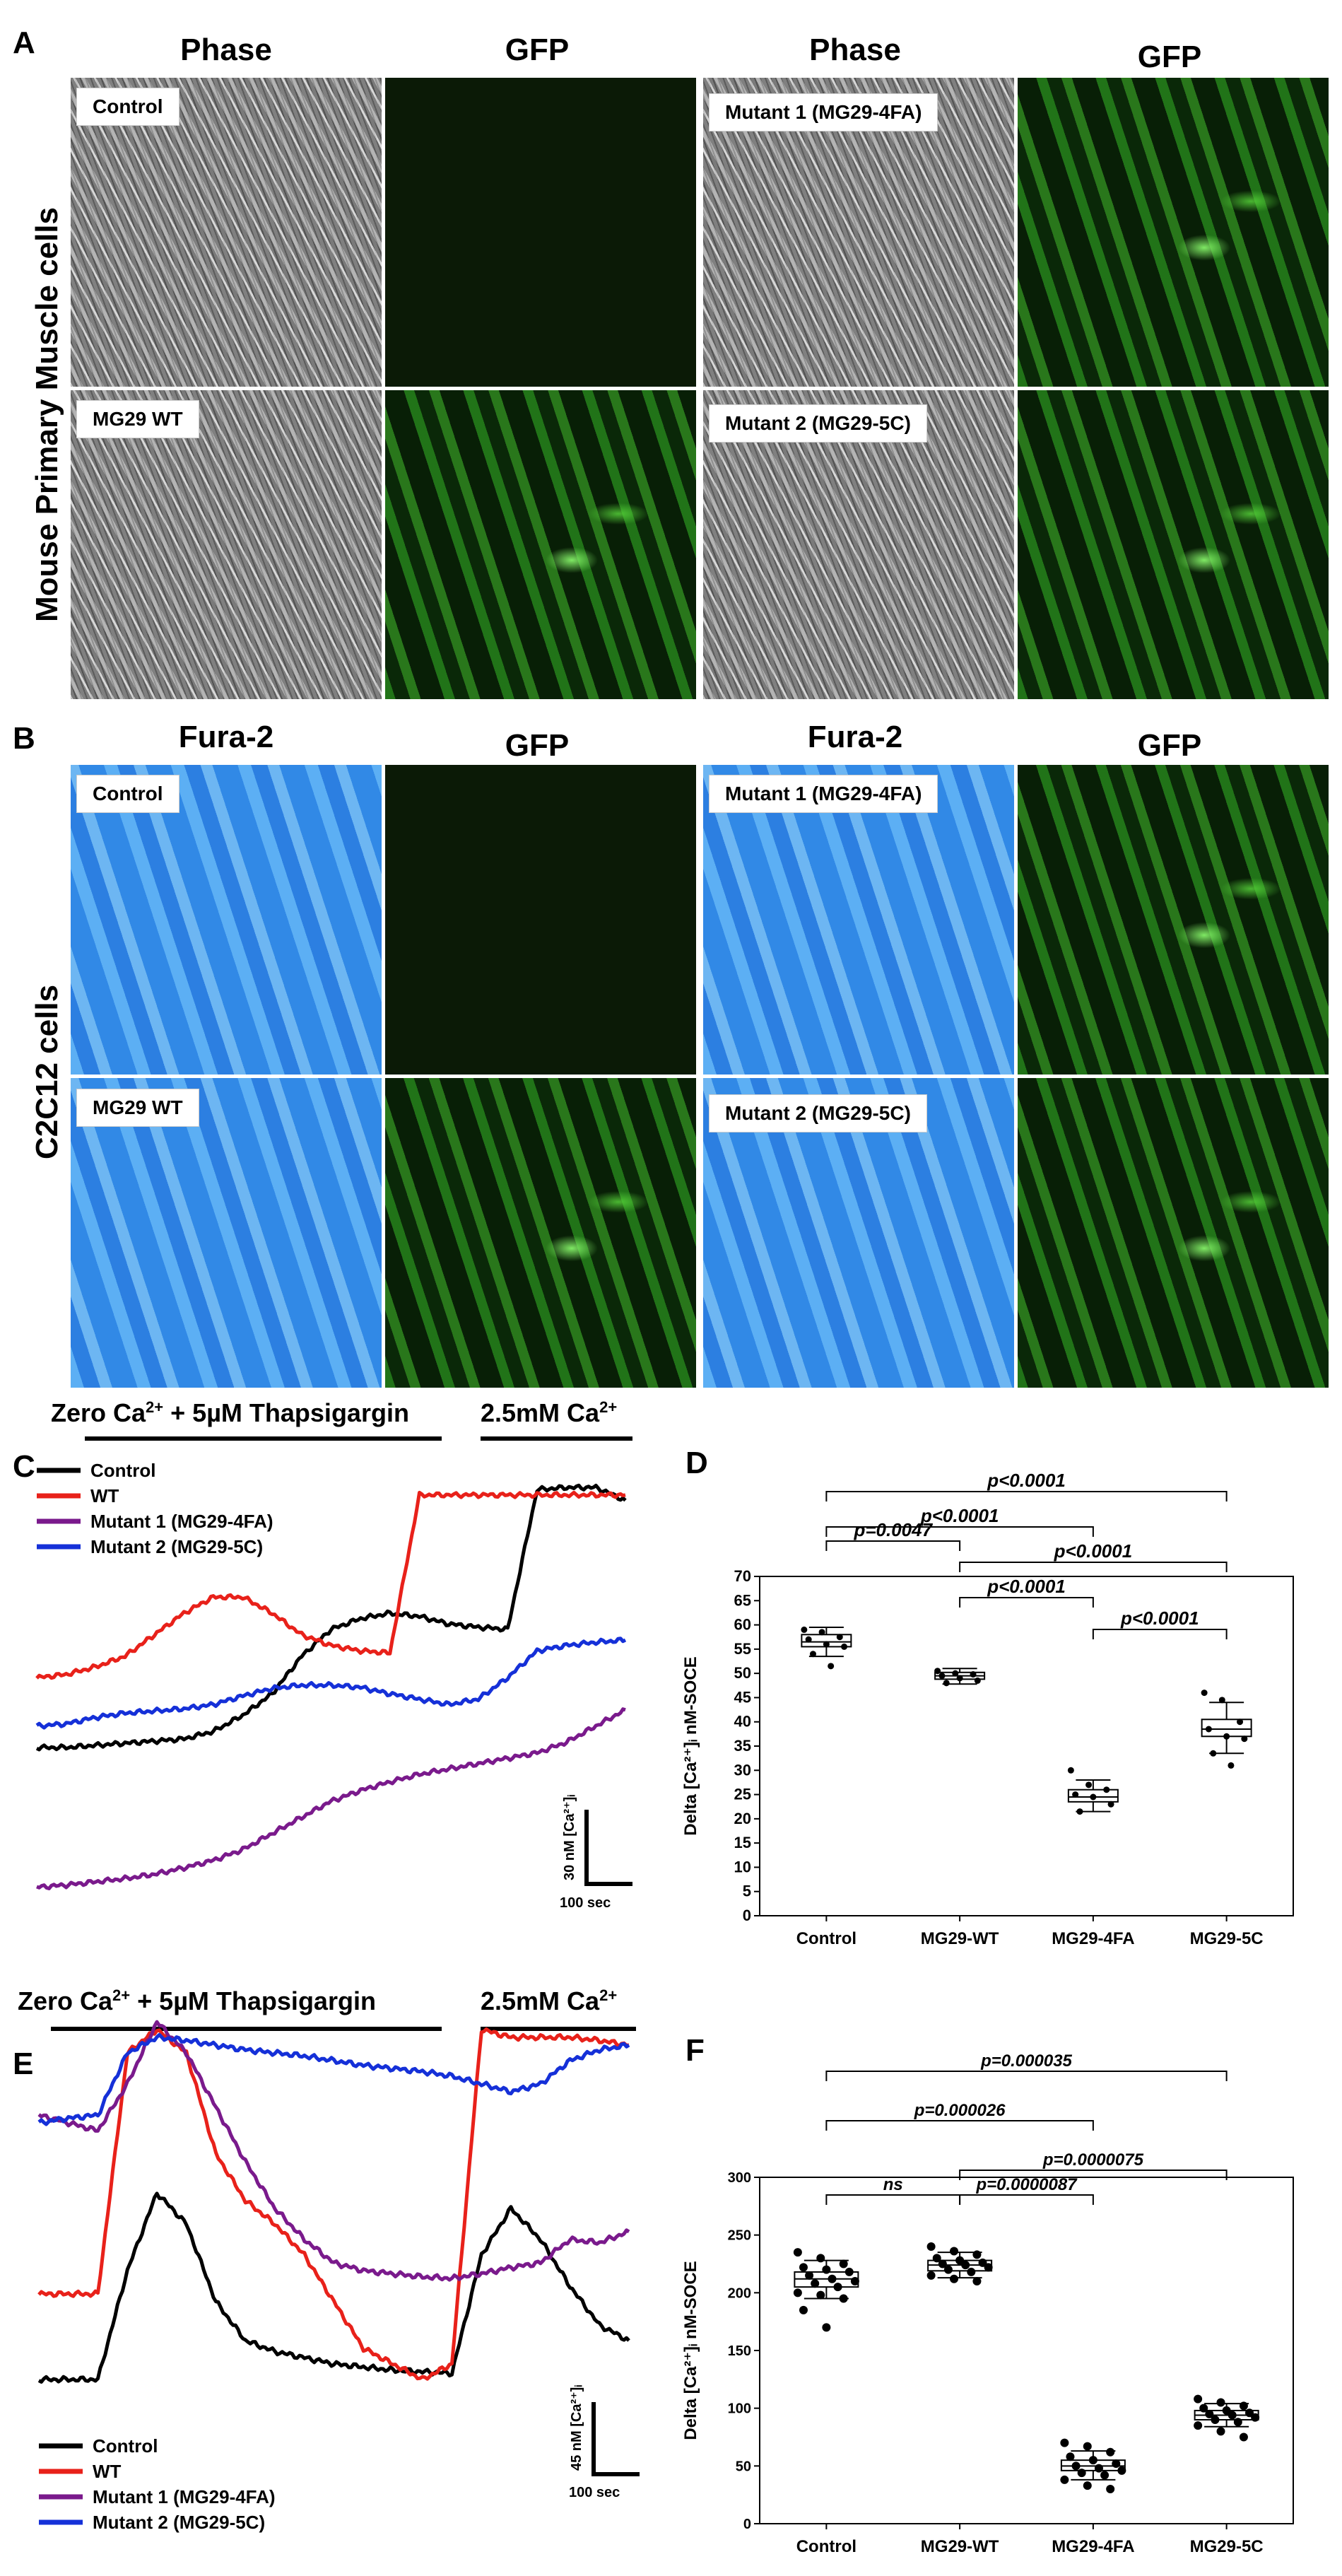  I want to click on panel-a-gfp-header-2: GFP, so click(1169, 57).